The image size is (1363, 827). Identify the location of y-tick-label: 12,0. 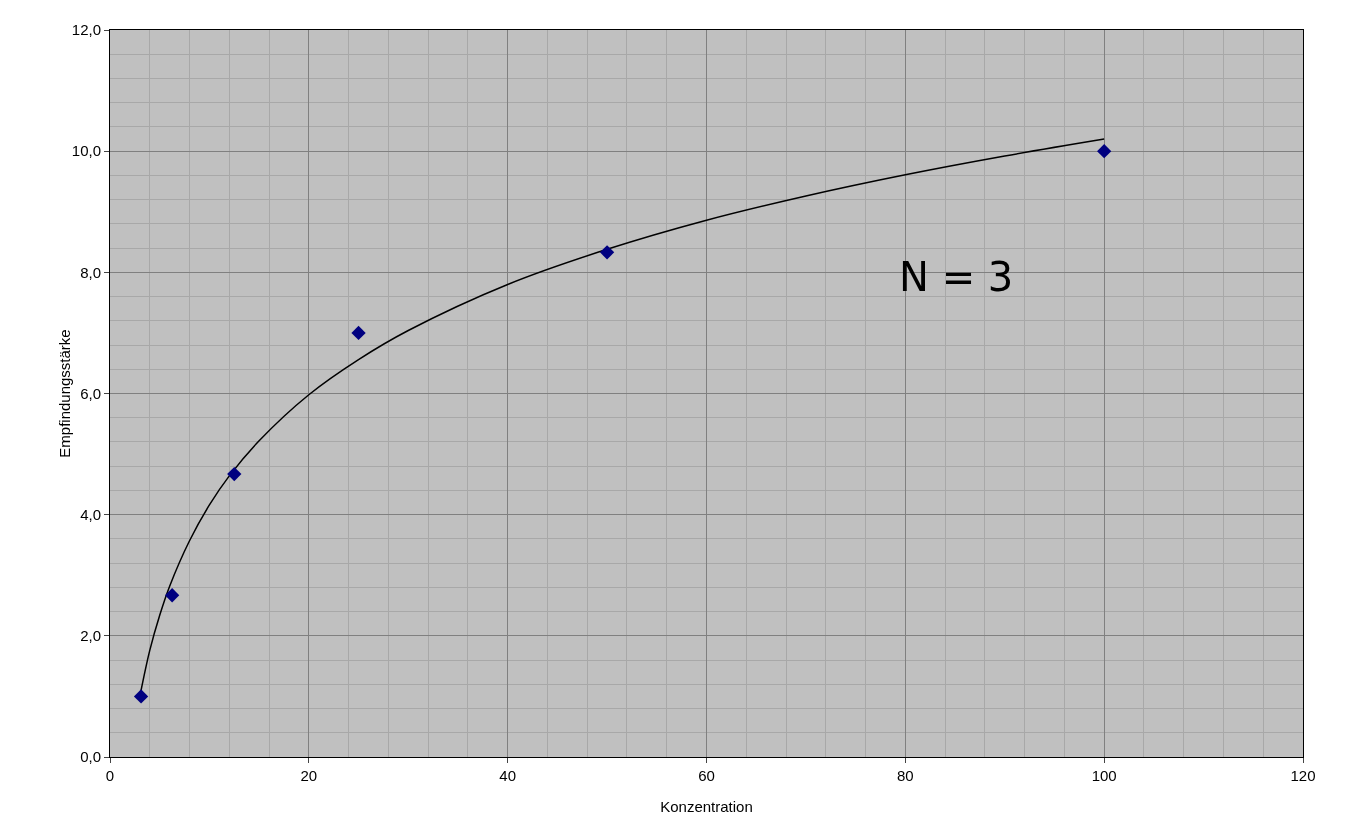
(86, 30).